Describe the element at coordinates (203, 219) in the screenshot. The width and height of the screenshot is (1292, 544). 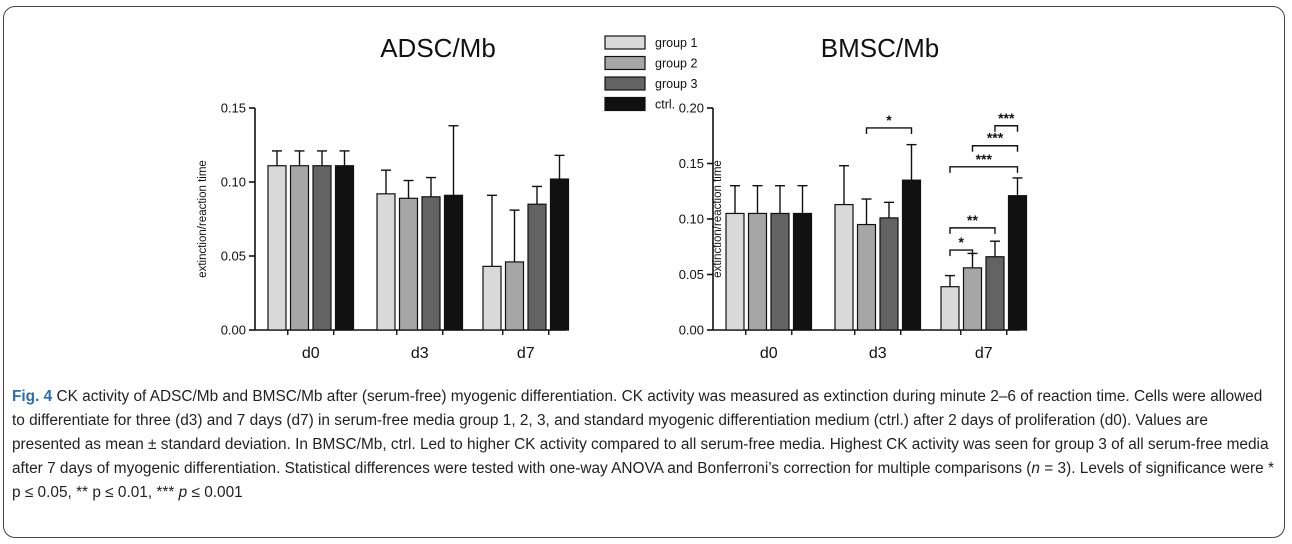
I see `y-axis-label-adsc-mb: extinction/reaction time` at that location.